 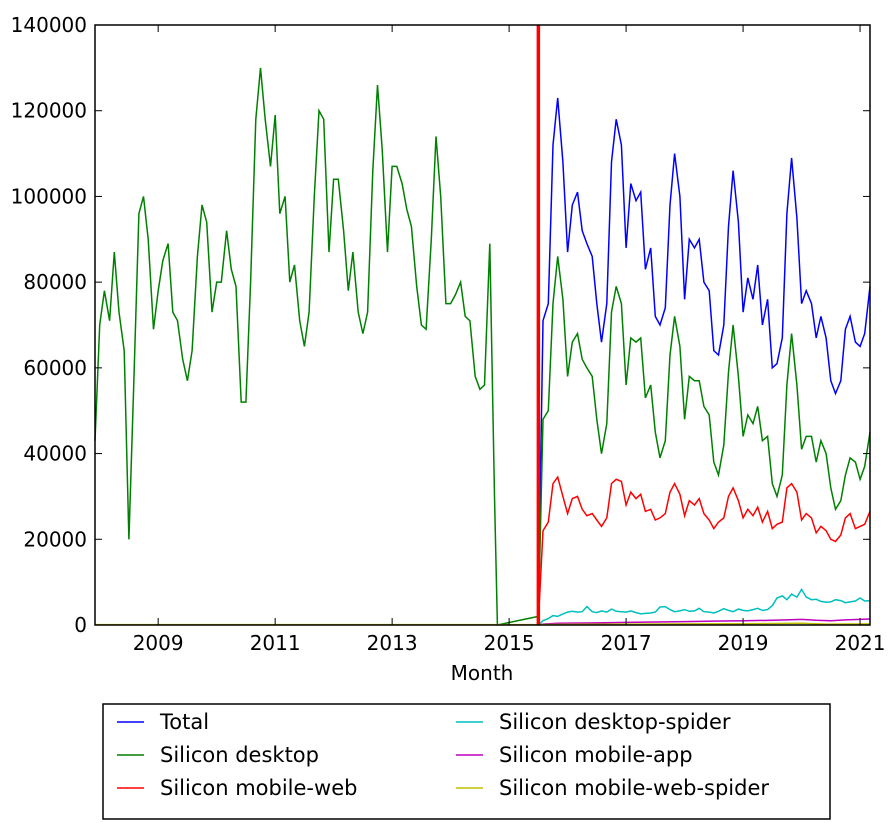 What do you see at coordinates (258, 788) in the screenshot?
I see `legend-label: Silicon mobile-web` at bounding box center [258, 788].